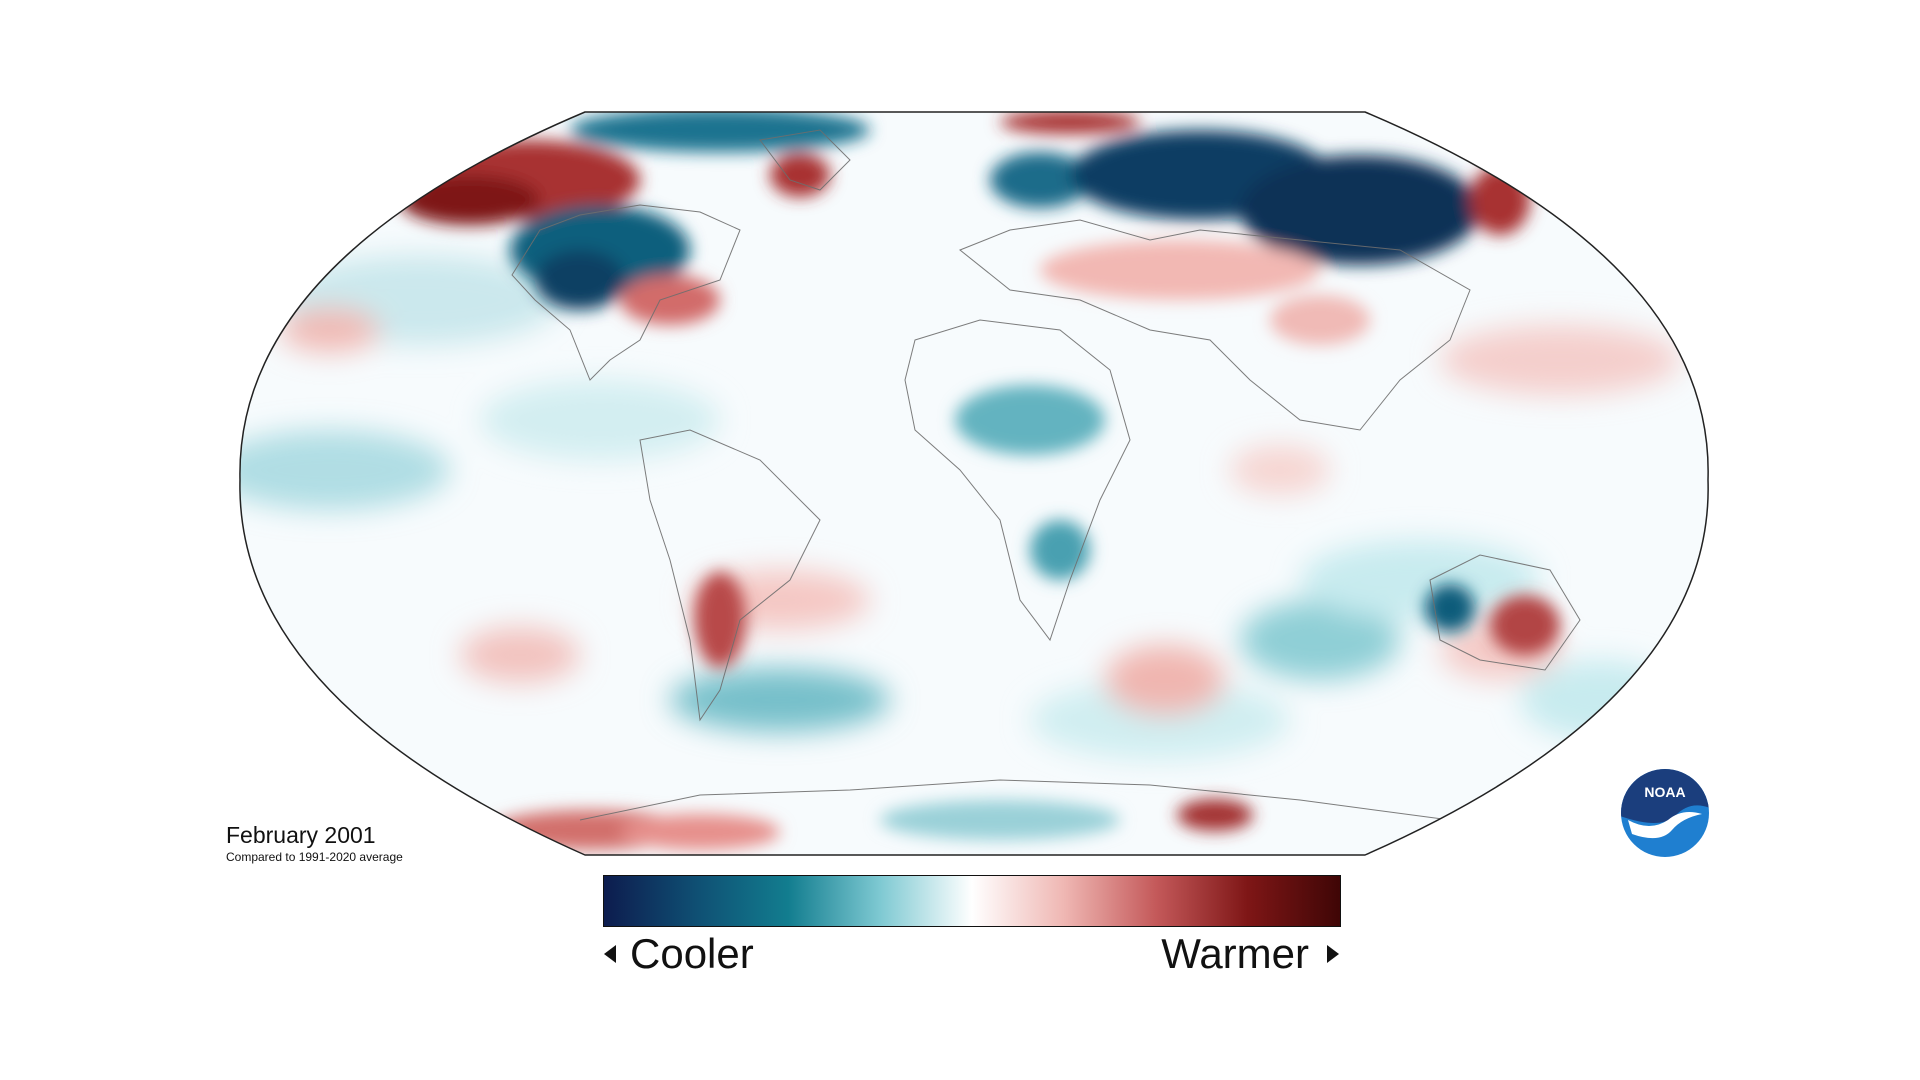  Describe the element at coordinates (1665, 813) in the screenshot. I see `noaa-logo-icon: NOAA` at that location.